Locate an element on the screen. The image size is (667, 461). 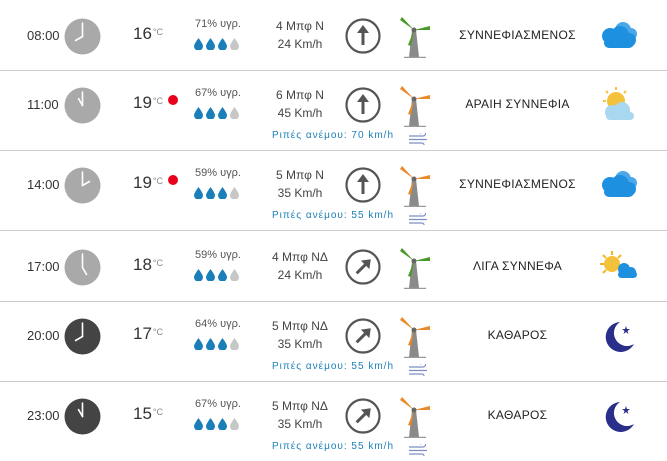
temperature: 16°C is located at coordinates (148, 34).